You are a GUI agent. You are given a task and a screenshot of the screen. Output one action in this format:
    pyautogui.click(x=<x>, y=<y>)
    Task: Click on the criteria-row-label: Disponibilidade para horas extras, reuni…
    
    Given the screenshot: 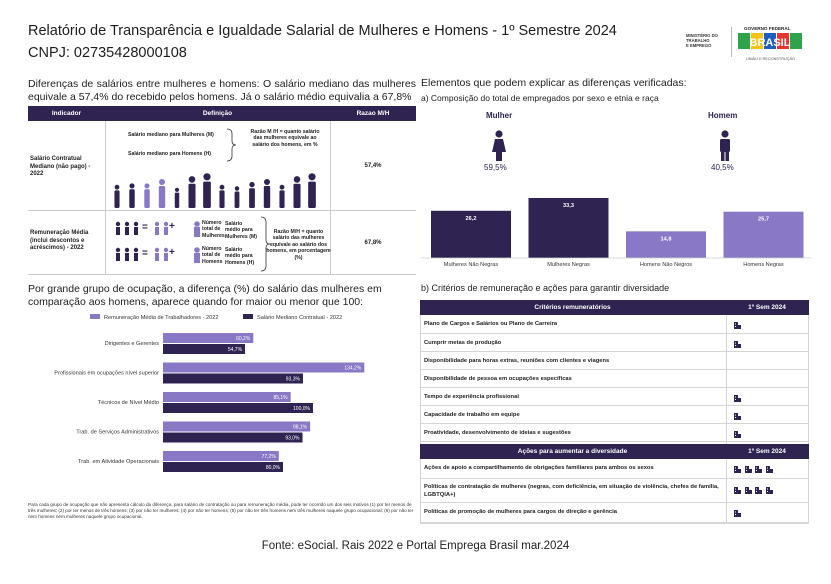 What is the action you would take?
    pyautogui.click(x=517, y=361)
    